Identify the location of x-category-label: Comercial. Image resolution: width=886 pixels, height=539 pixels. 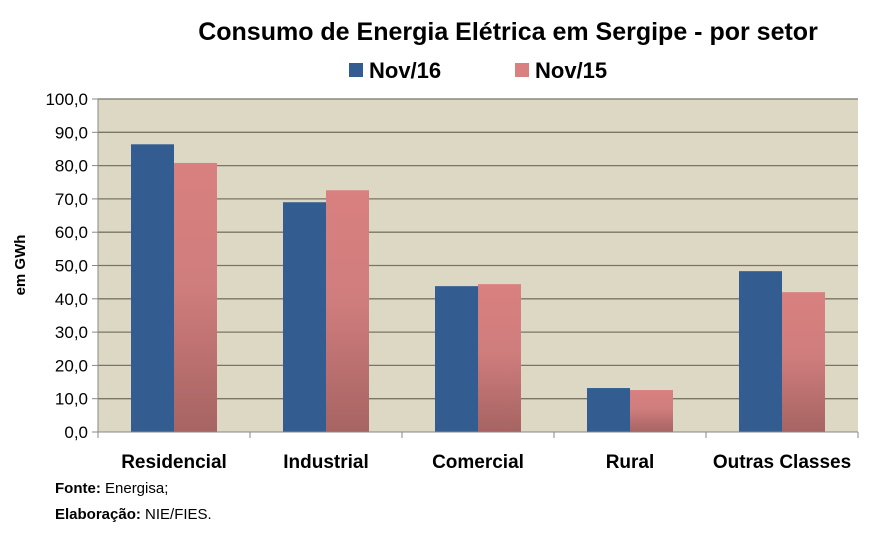
(478, 462).